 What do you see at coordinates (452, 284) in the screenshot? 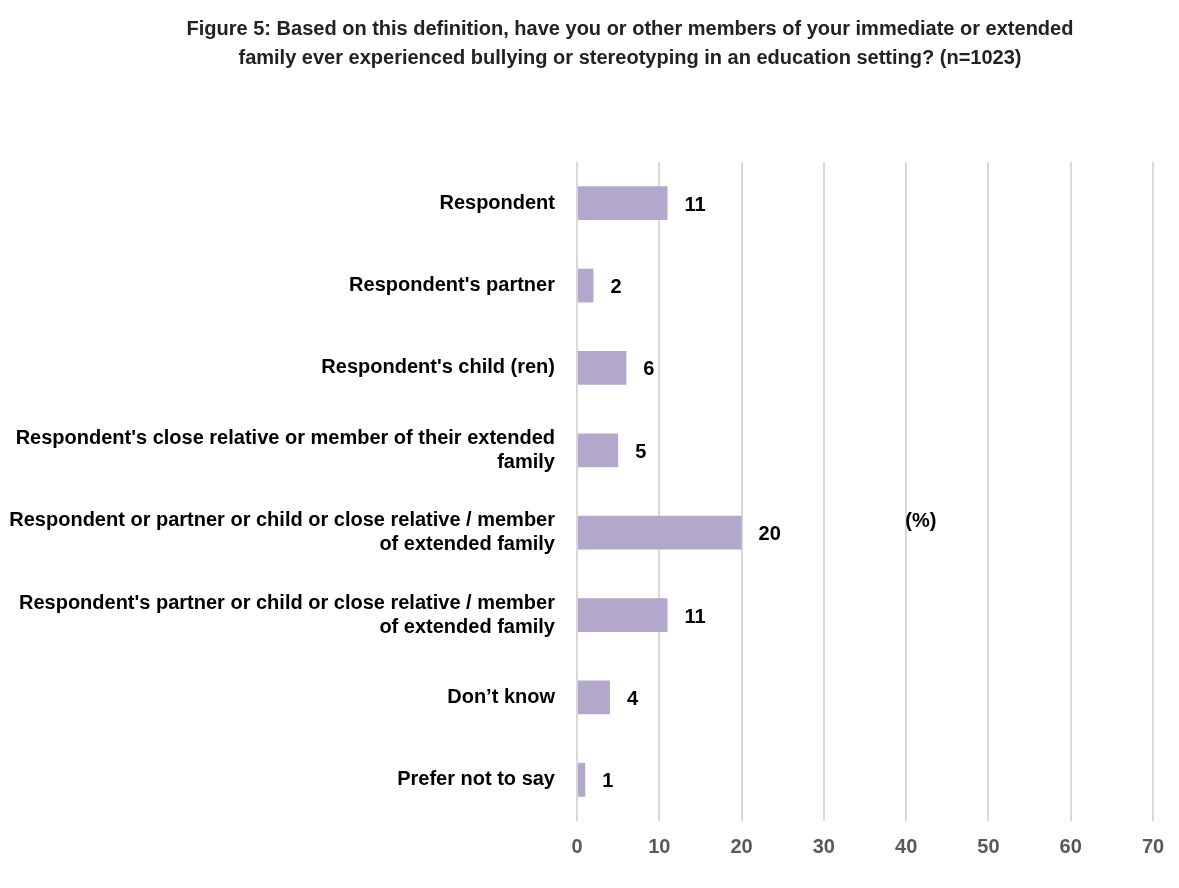
I see `y-tick-label: Respondent's partner` at bounding box center [452, 284].